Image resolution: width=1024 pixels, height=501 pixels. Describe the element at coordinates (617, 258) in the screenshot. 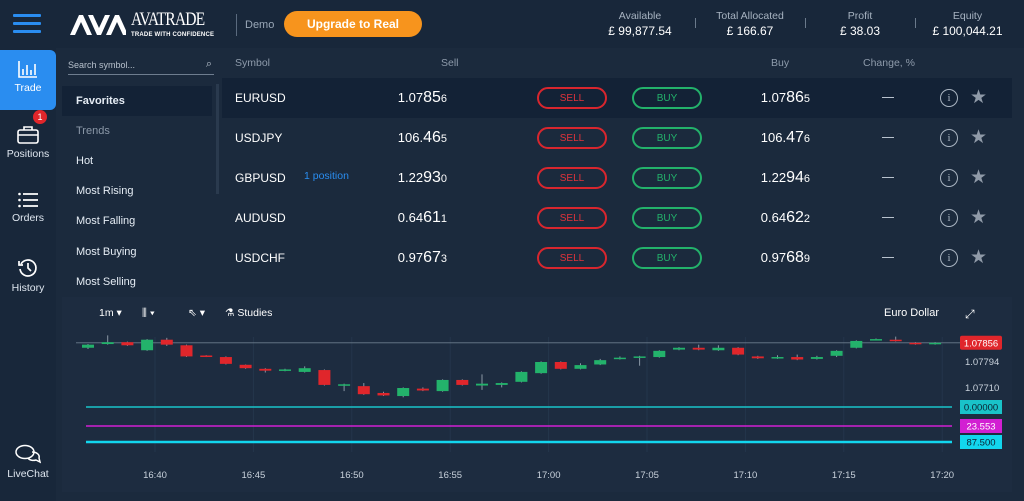

I see `table-row: USDCHF 0.97673 SELL BUY 0.97689 i ★` at that location.